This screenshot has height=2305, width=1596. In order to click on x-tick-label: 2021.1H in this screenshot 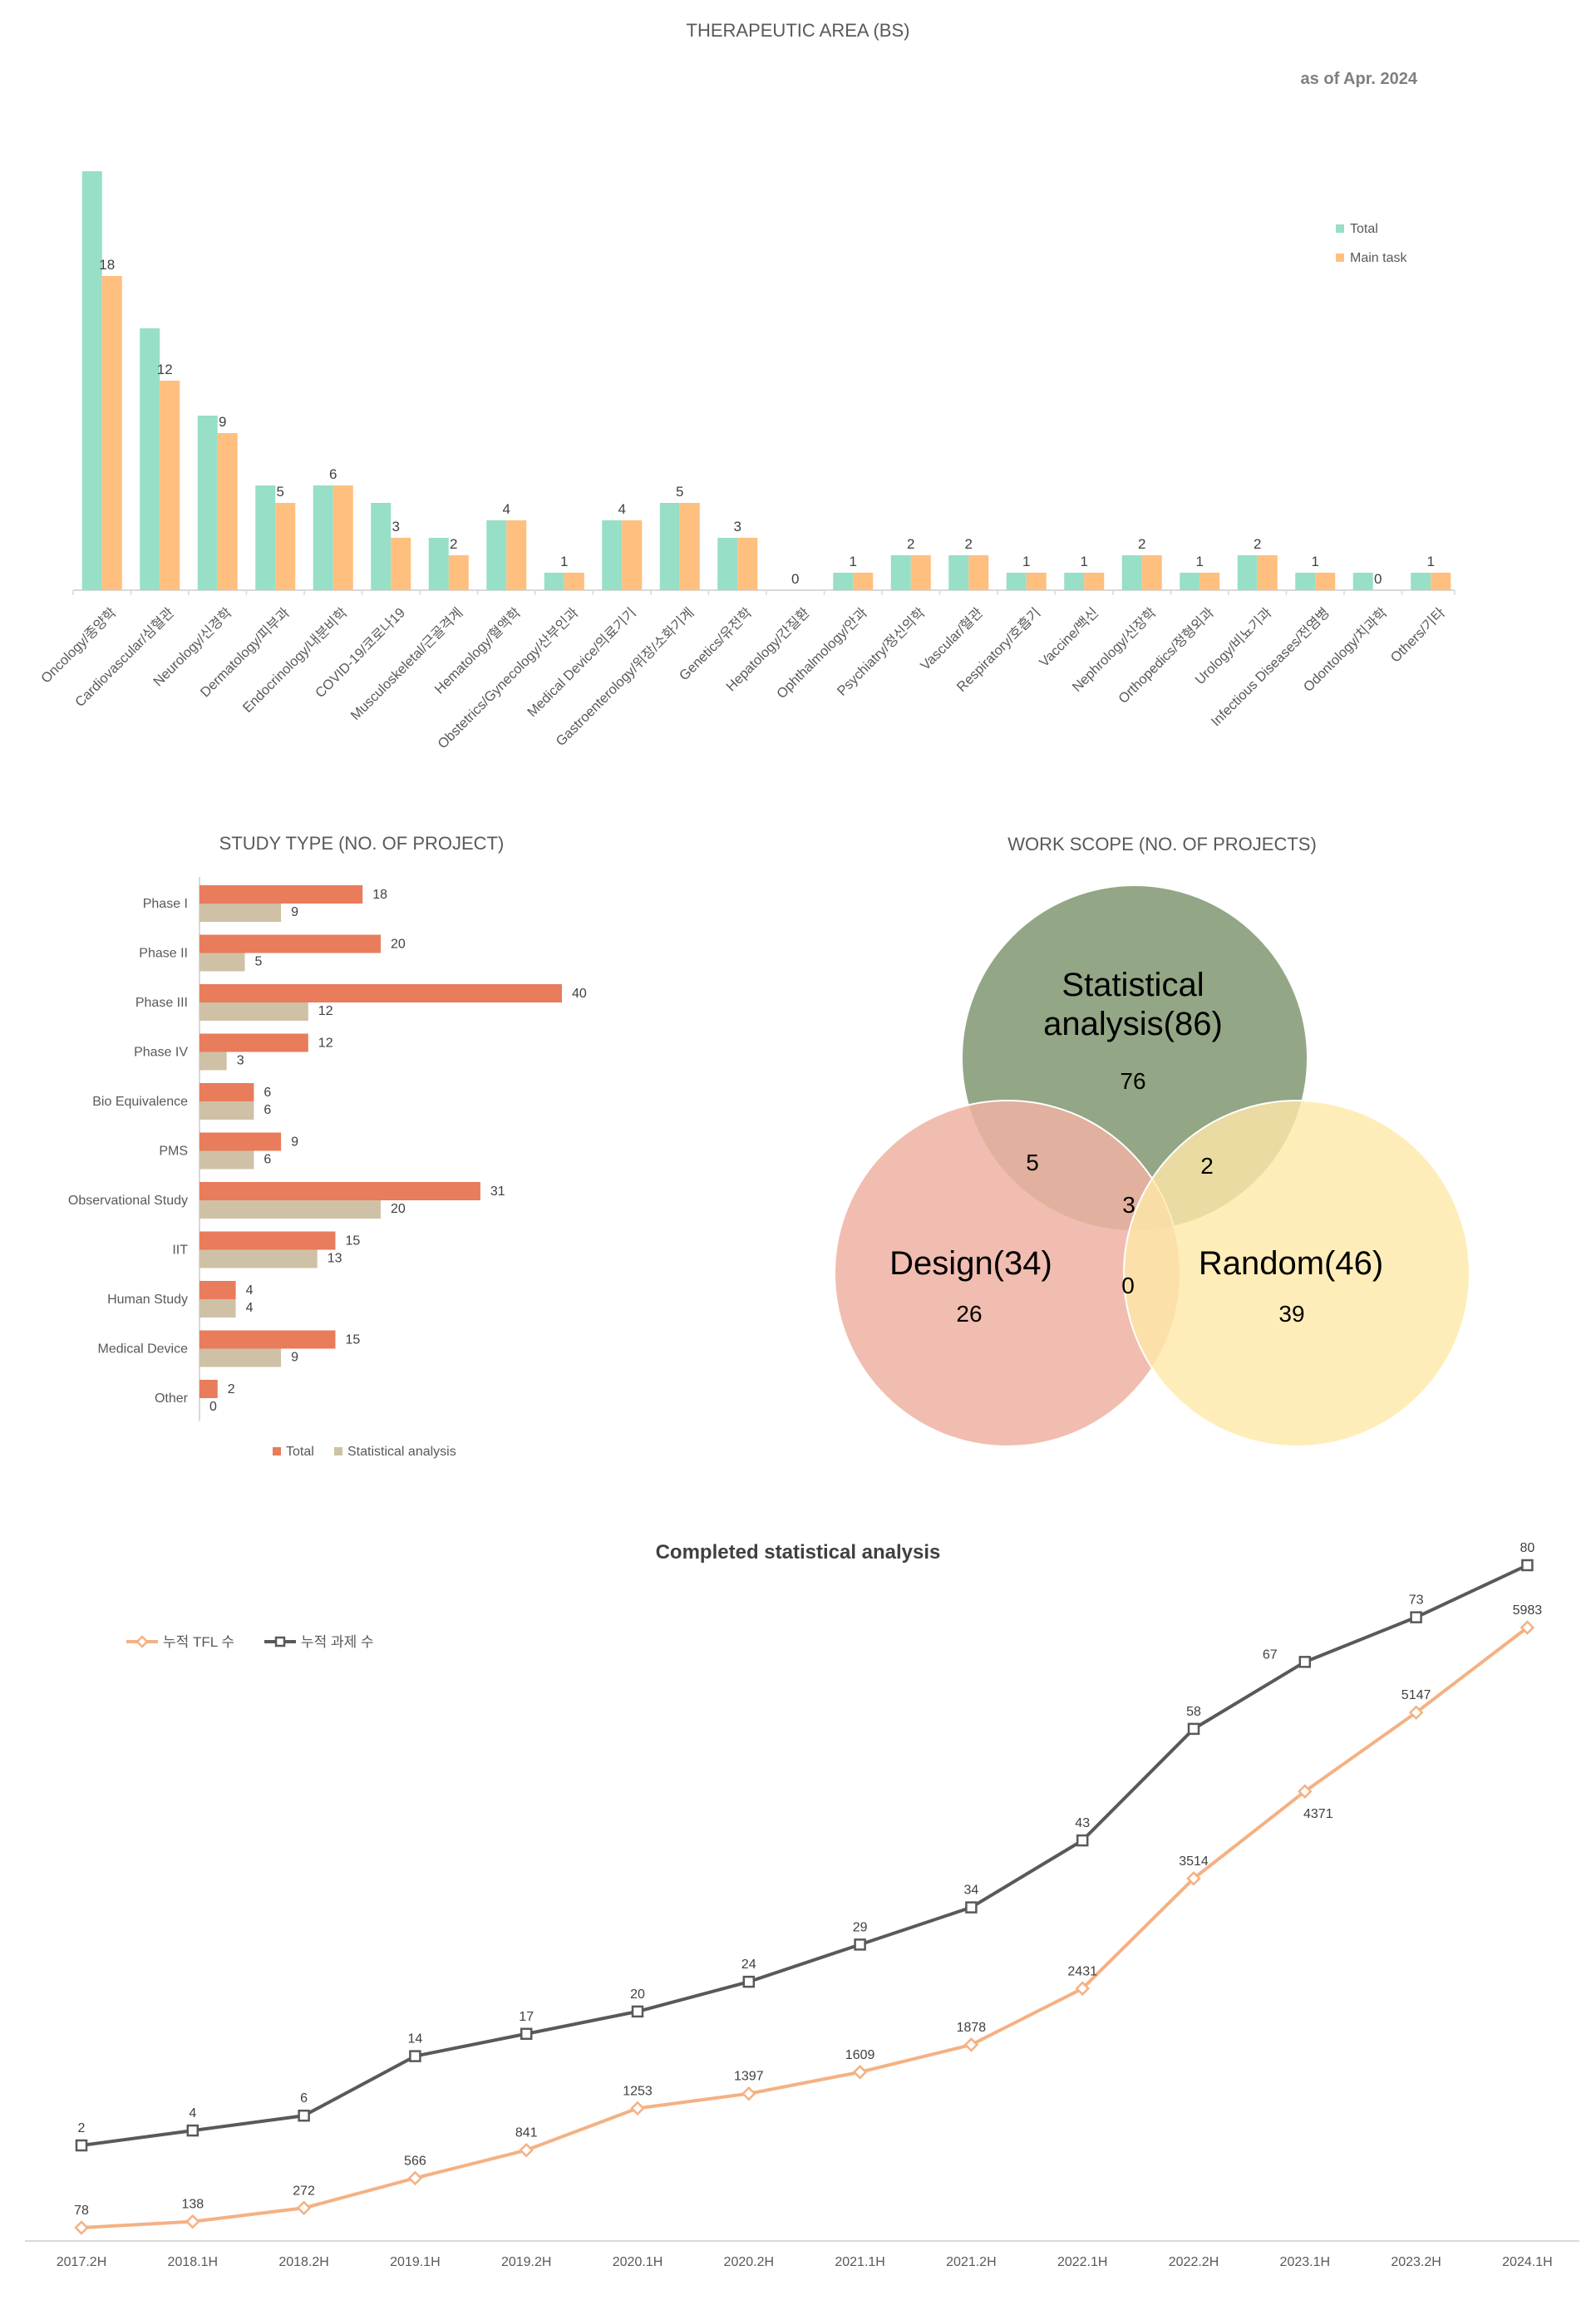, I will do `click(860, 2262)`.